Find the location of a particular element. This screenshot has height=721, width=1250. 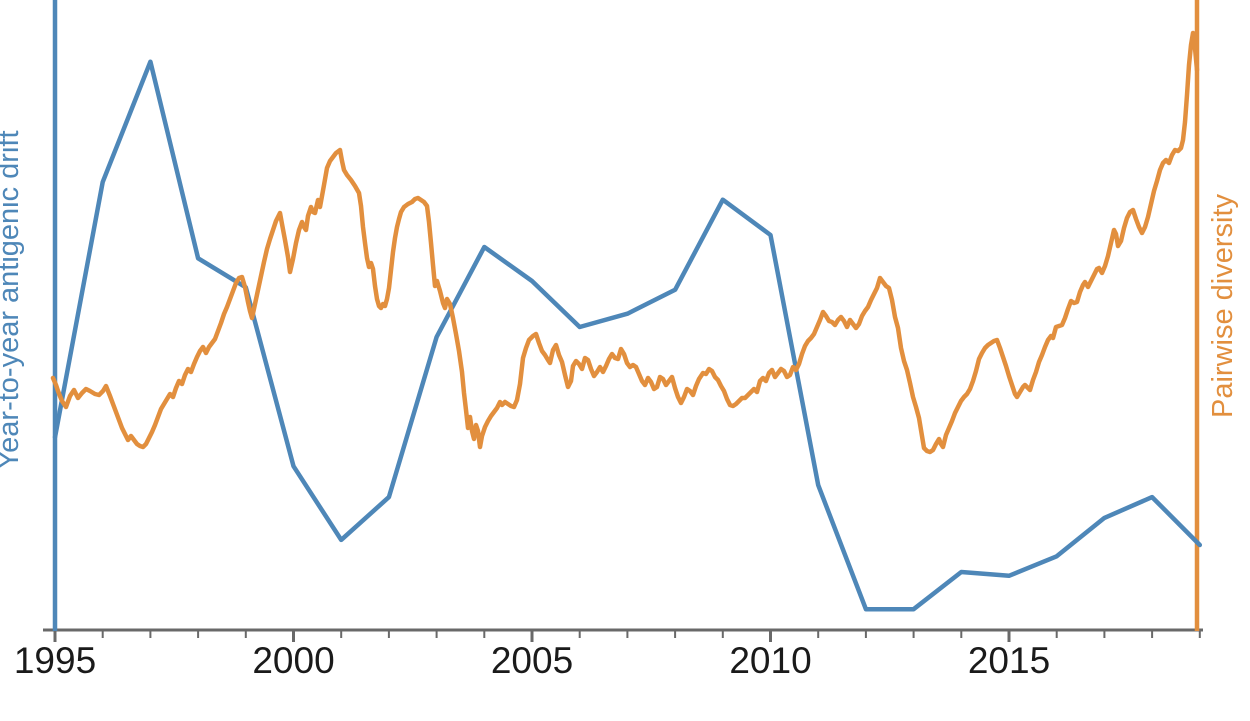

x-tick-labels-group: 1995 2000 2005 2010 2015 is located at coordinates (532, 660).